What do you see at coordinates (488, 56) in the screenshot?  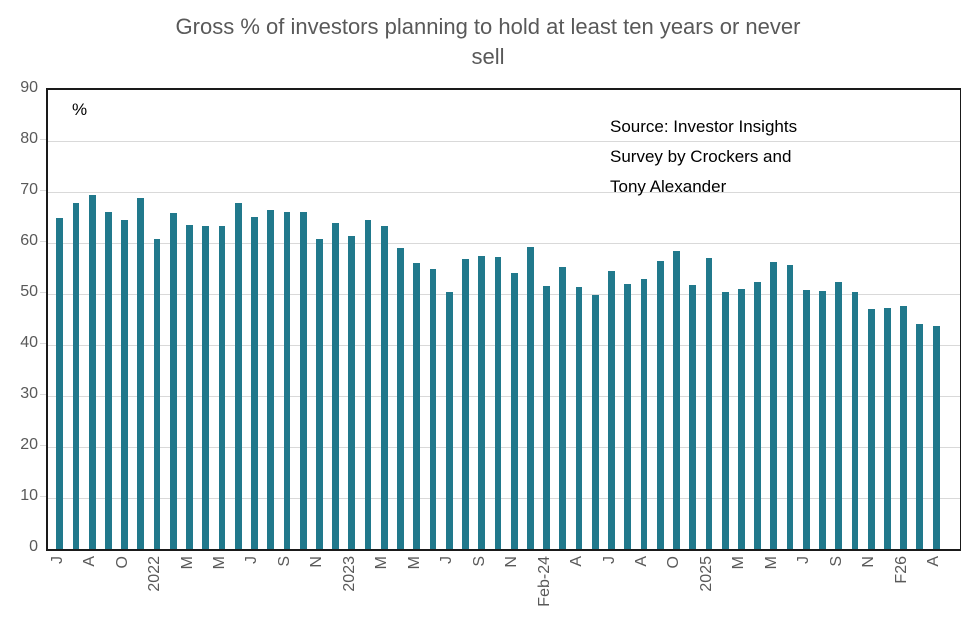 I see `chart-title-line2: sell` at bounding box center [488, 56].